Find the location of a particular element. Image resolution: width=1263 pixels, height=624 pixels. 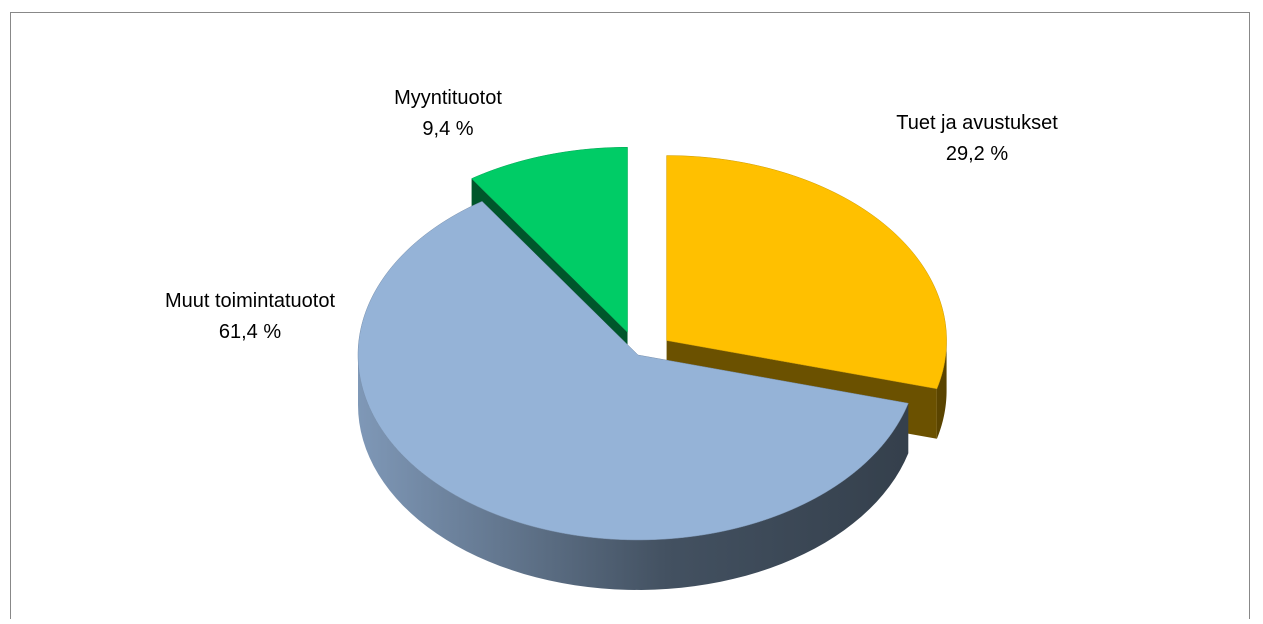

slice-label: Tuet ja avustukset is located at coordinates (977, 123).